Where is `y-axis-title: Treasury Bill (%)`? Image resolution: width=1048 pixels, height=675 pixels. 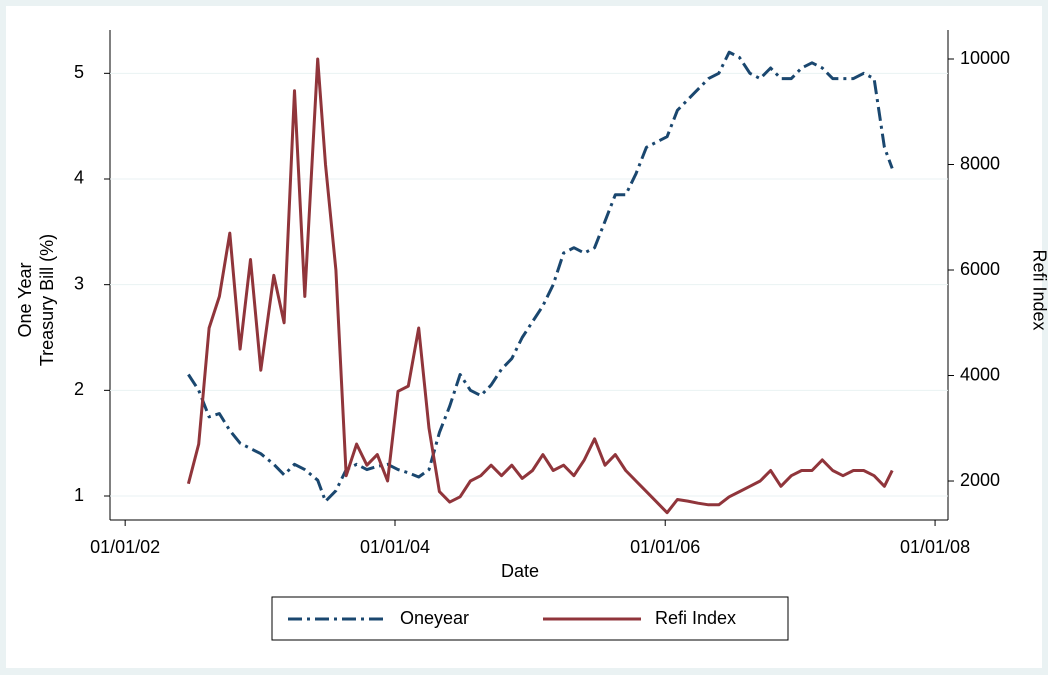 y-axis-title: Treasury Bill (%) is located at coordinates (47, 300).